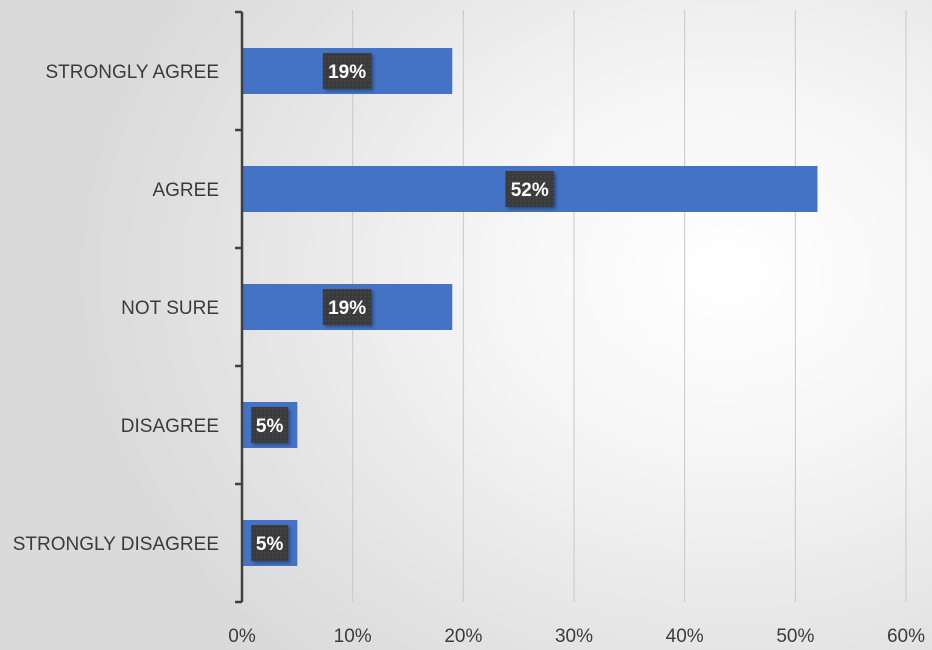 The height and width of the screenshot is (650, 932). I want to click on x-tick-labels: 0% 10% 20% 30% 40% 50% 60%, so click(576, 636).